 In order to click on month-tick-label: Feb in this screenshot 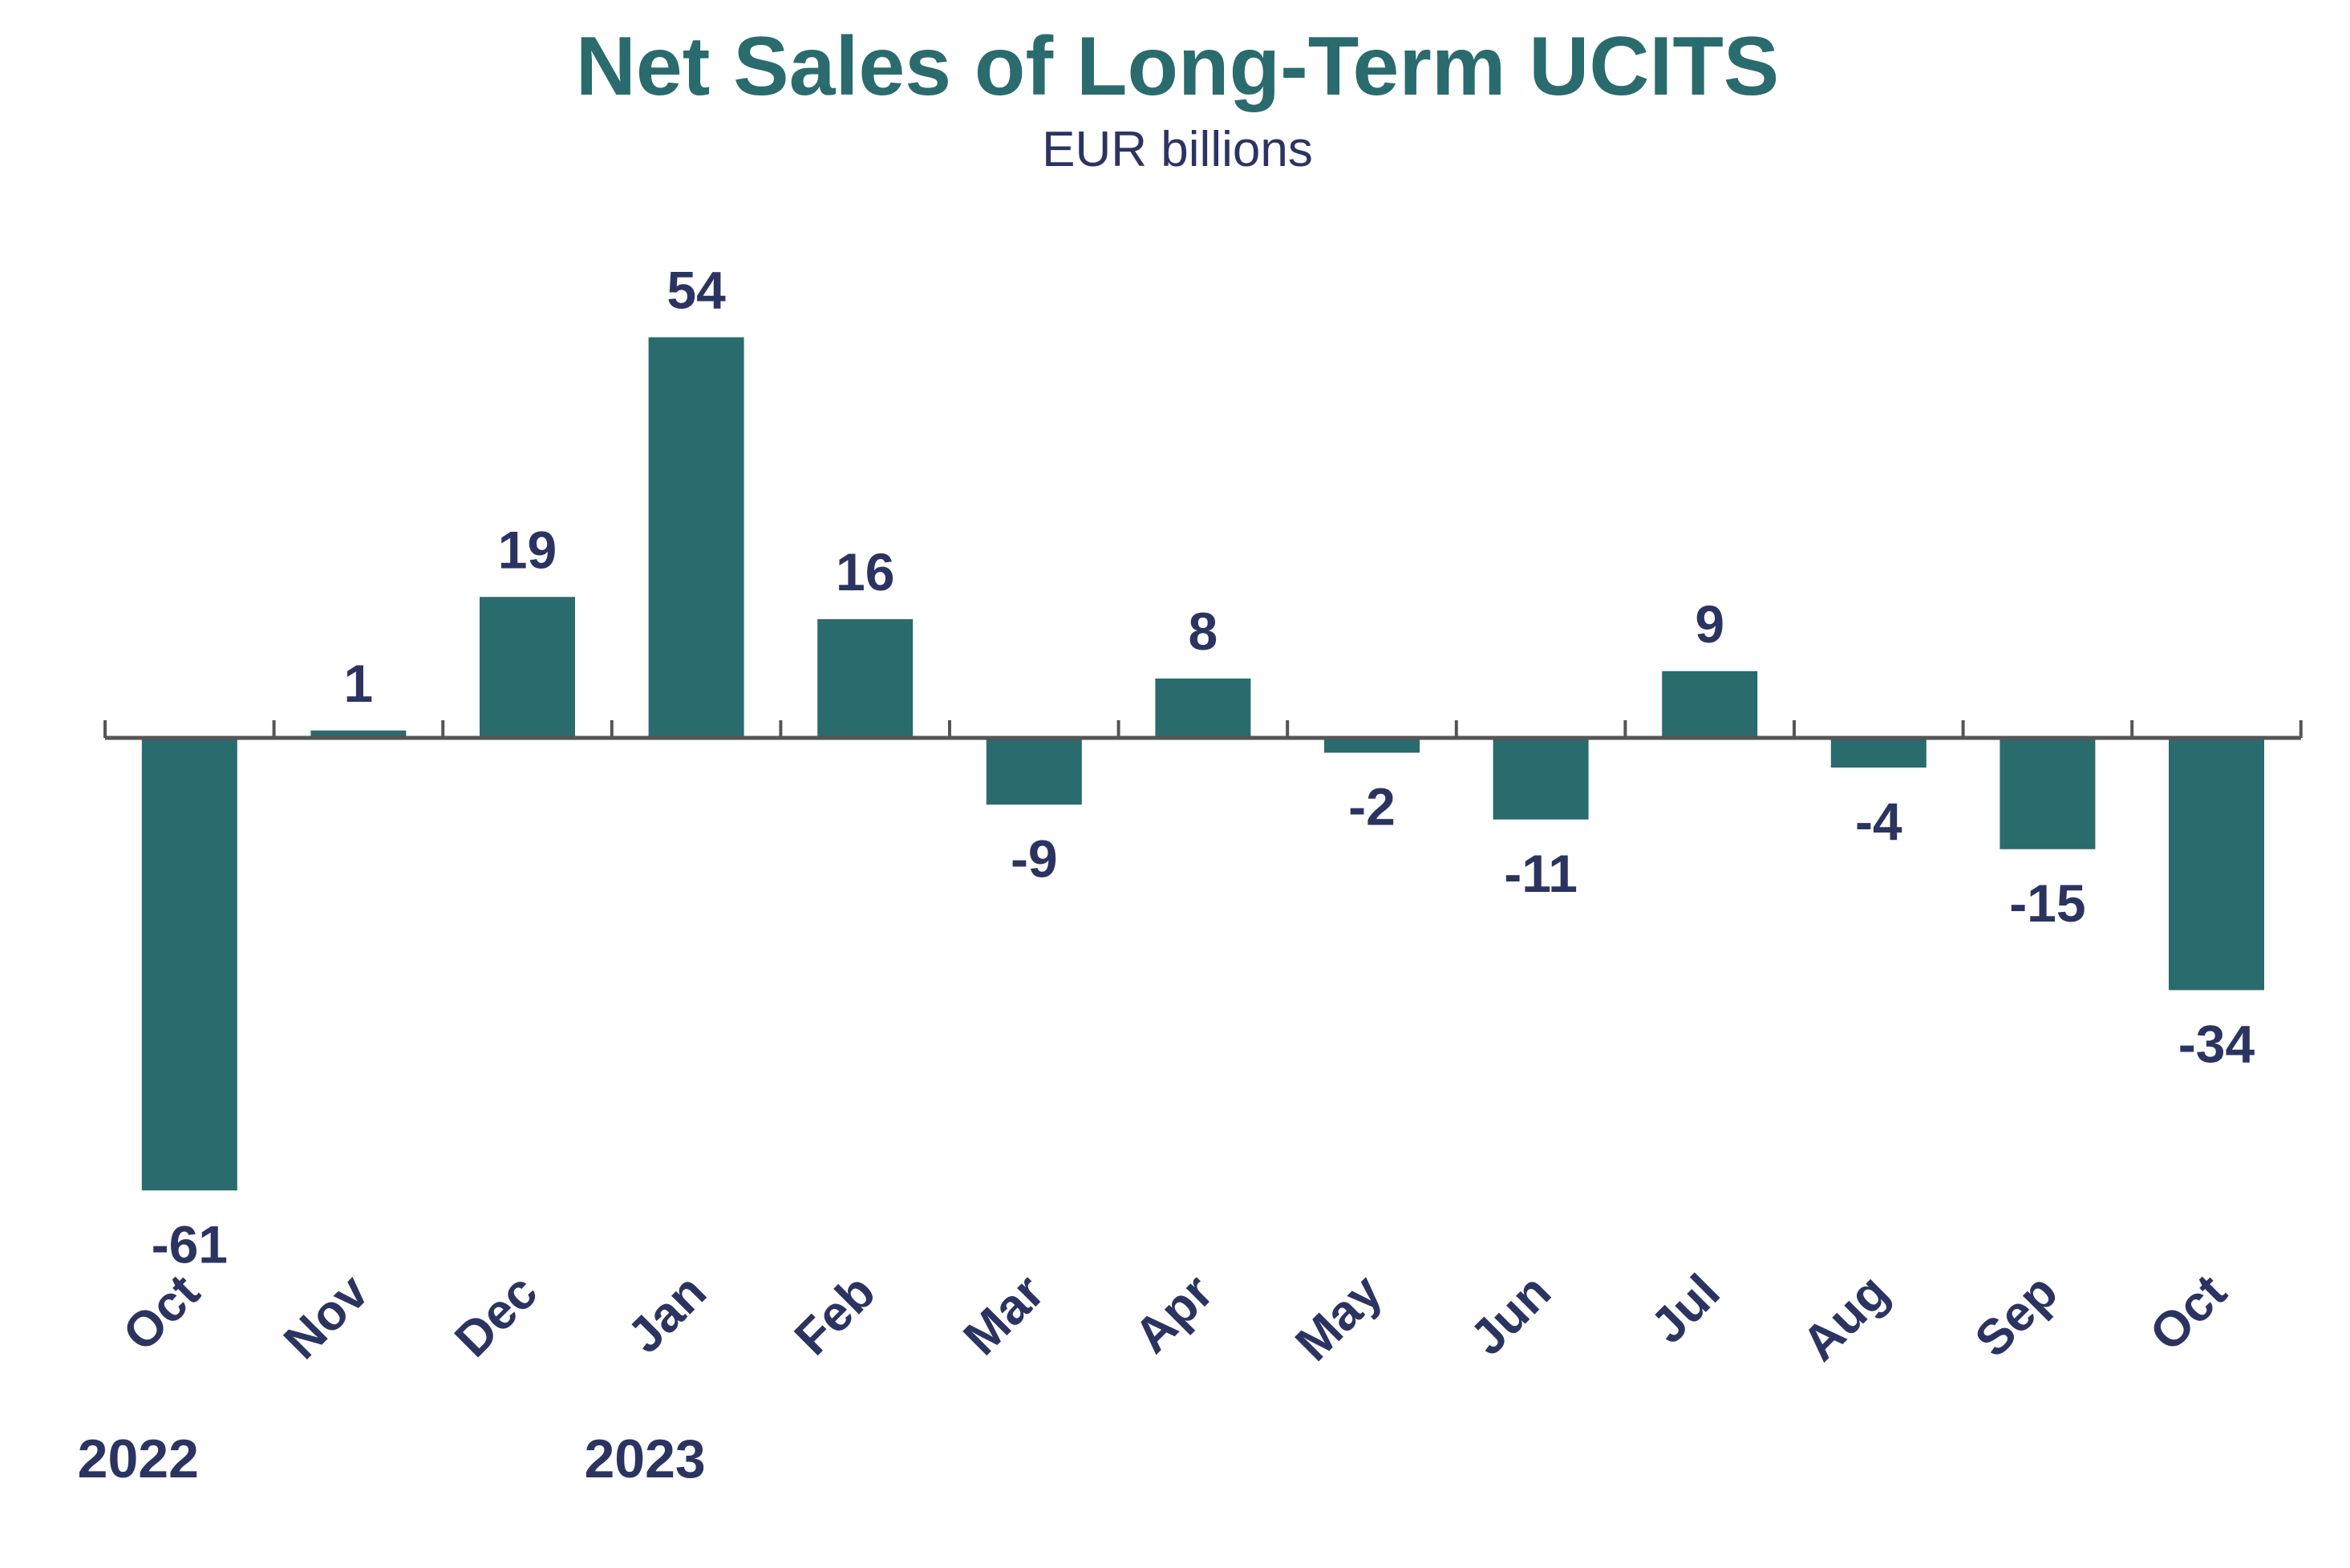, I will do `click(835, 1315)`.